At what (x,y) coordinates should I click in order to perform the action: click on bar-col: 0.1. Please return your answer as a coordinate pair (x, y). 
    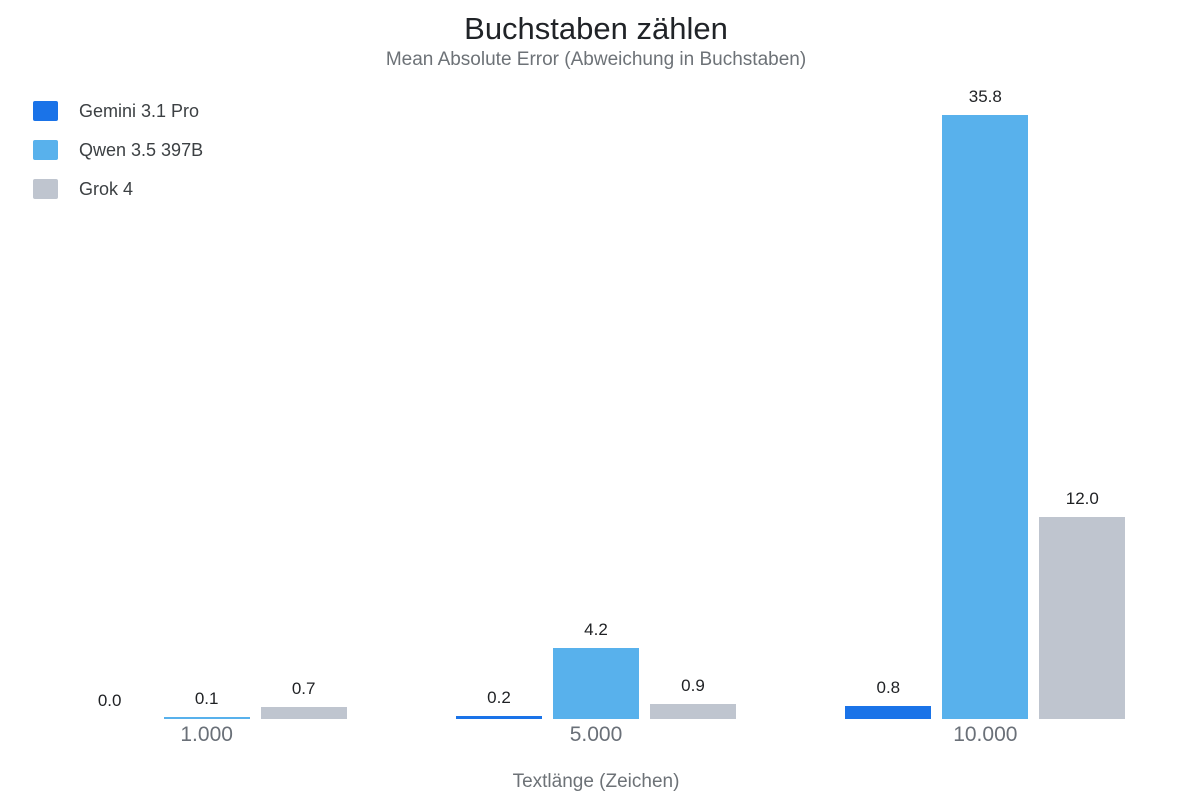
    Looking at the image, I should click on (206, 704).